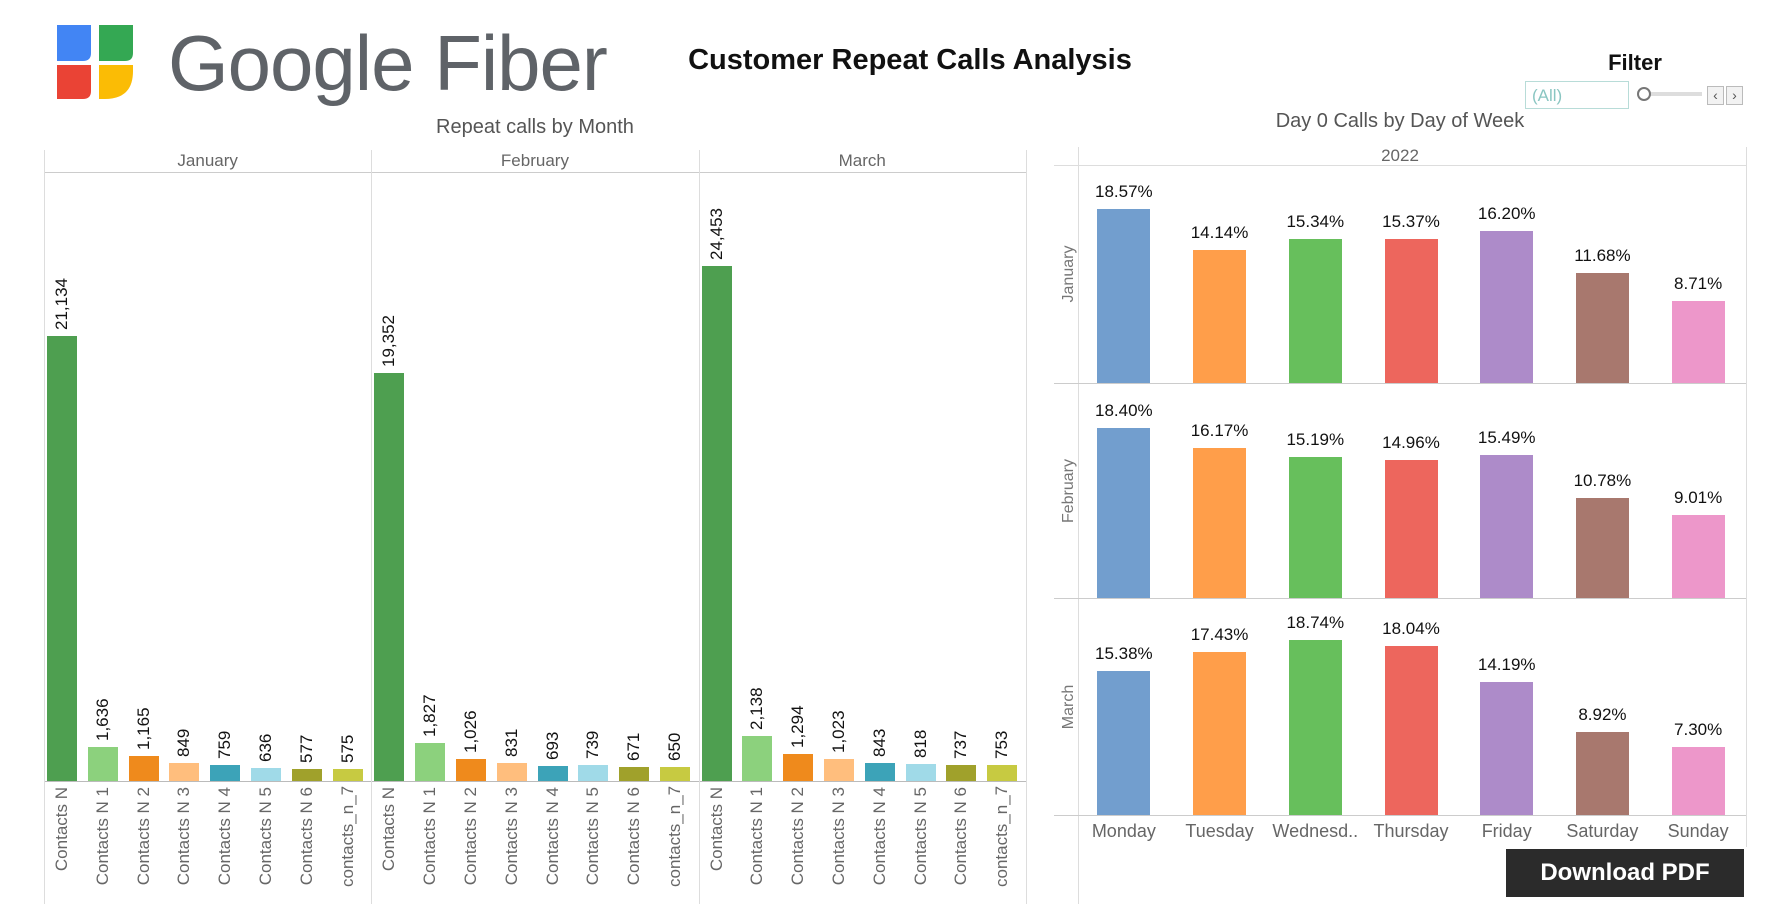  What do you see at coordinates (1602, 256) in the screenshot?
I see `data-label: 11.68%` at bounding box center [1602, 256].